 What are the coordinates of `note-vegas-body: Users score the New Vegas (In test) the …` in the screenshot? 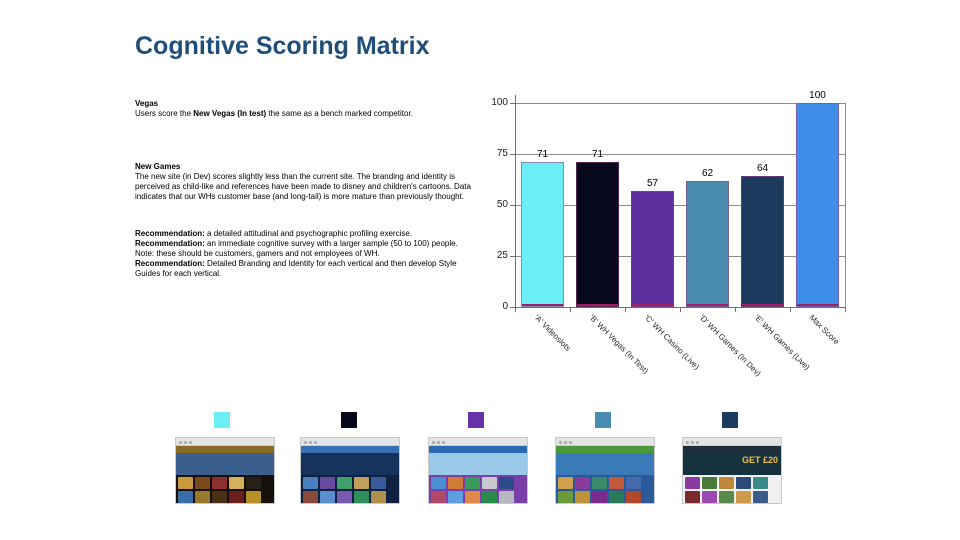 It's located at (304, 114).